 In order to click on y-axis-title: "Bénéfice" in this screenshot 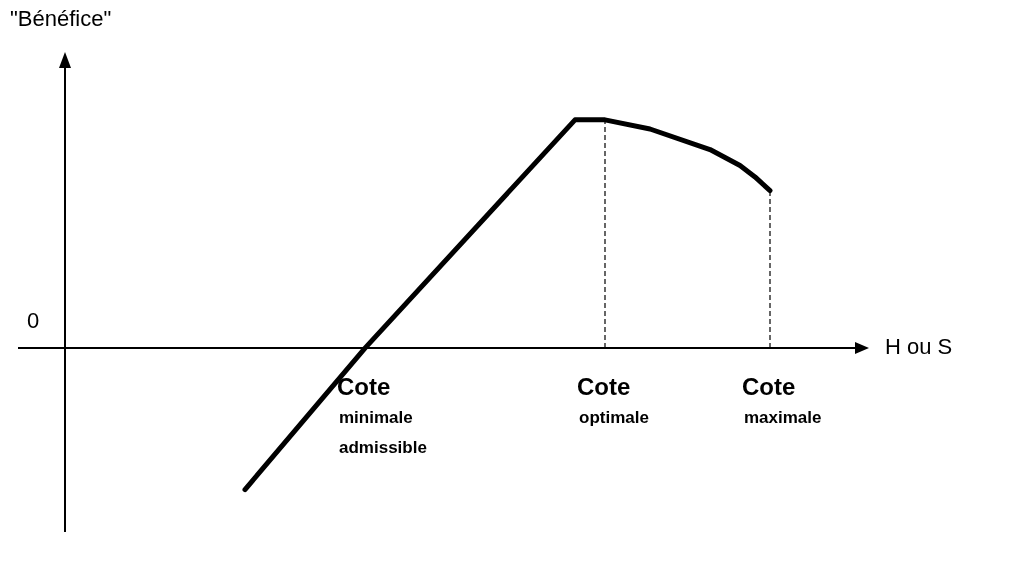, I will do `click(61, 19)`.